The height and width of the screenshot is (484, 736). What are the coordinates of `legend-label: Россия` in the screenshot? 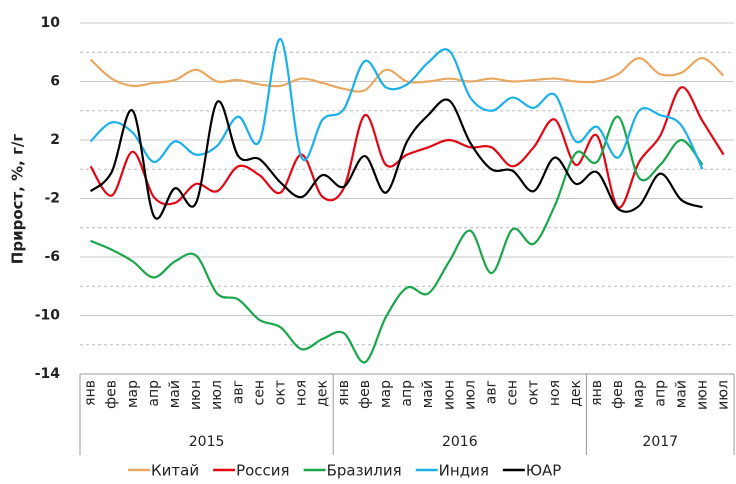 It's located at (263, 471).